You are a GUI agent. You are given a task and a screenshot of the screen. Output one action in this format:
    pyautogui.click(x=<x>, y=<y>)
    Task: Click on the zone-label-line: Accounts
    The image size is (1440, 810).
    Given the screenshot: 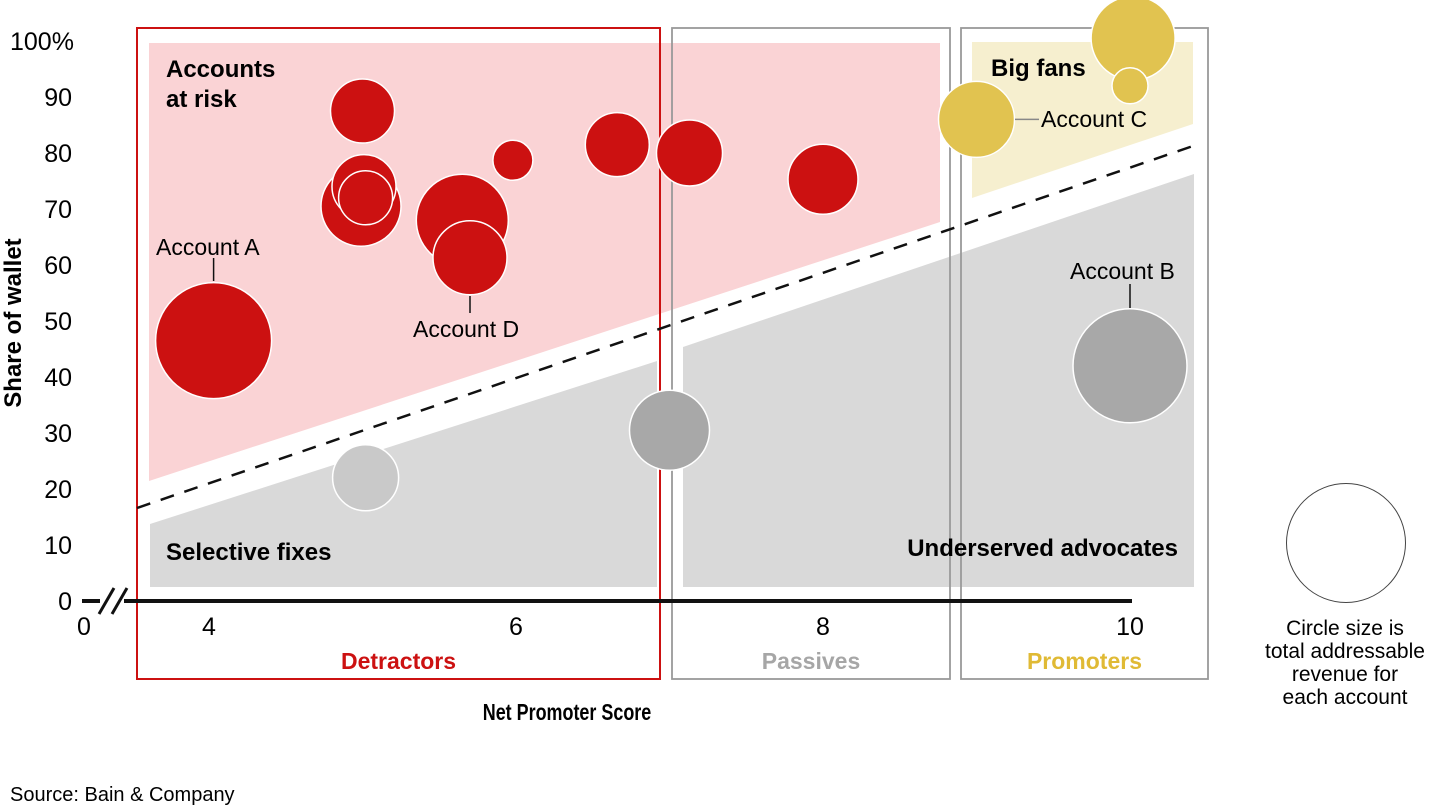 What is the action you would take?
    pyautogui.click(x=221, y=69)
    